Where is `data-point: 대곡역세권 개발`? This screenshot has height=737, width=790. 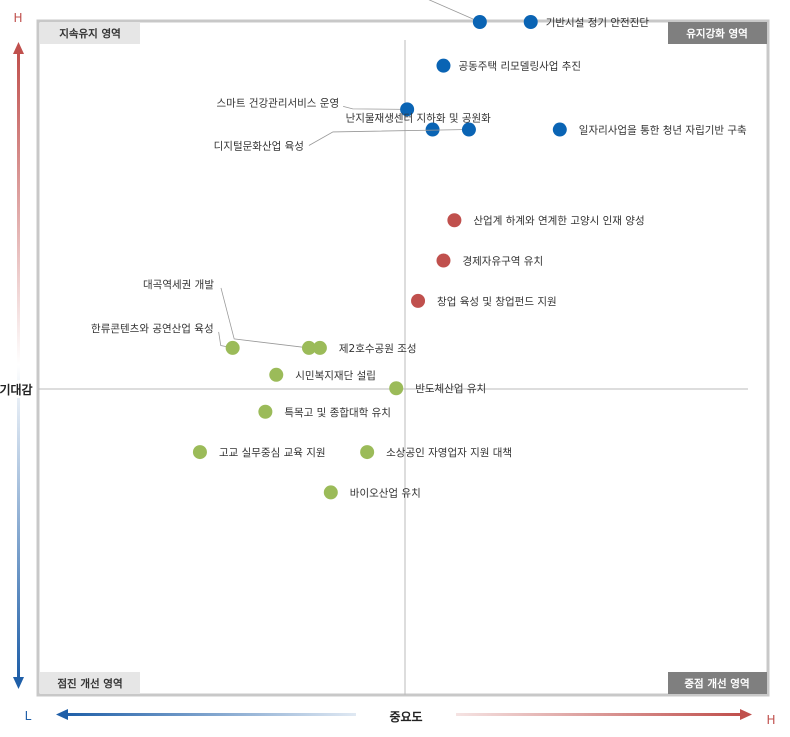 data-point: 대곡역세권 개발 is located at coordinates (229, 317).